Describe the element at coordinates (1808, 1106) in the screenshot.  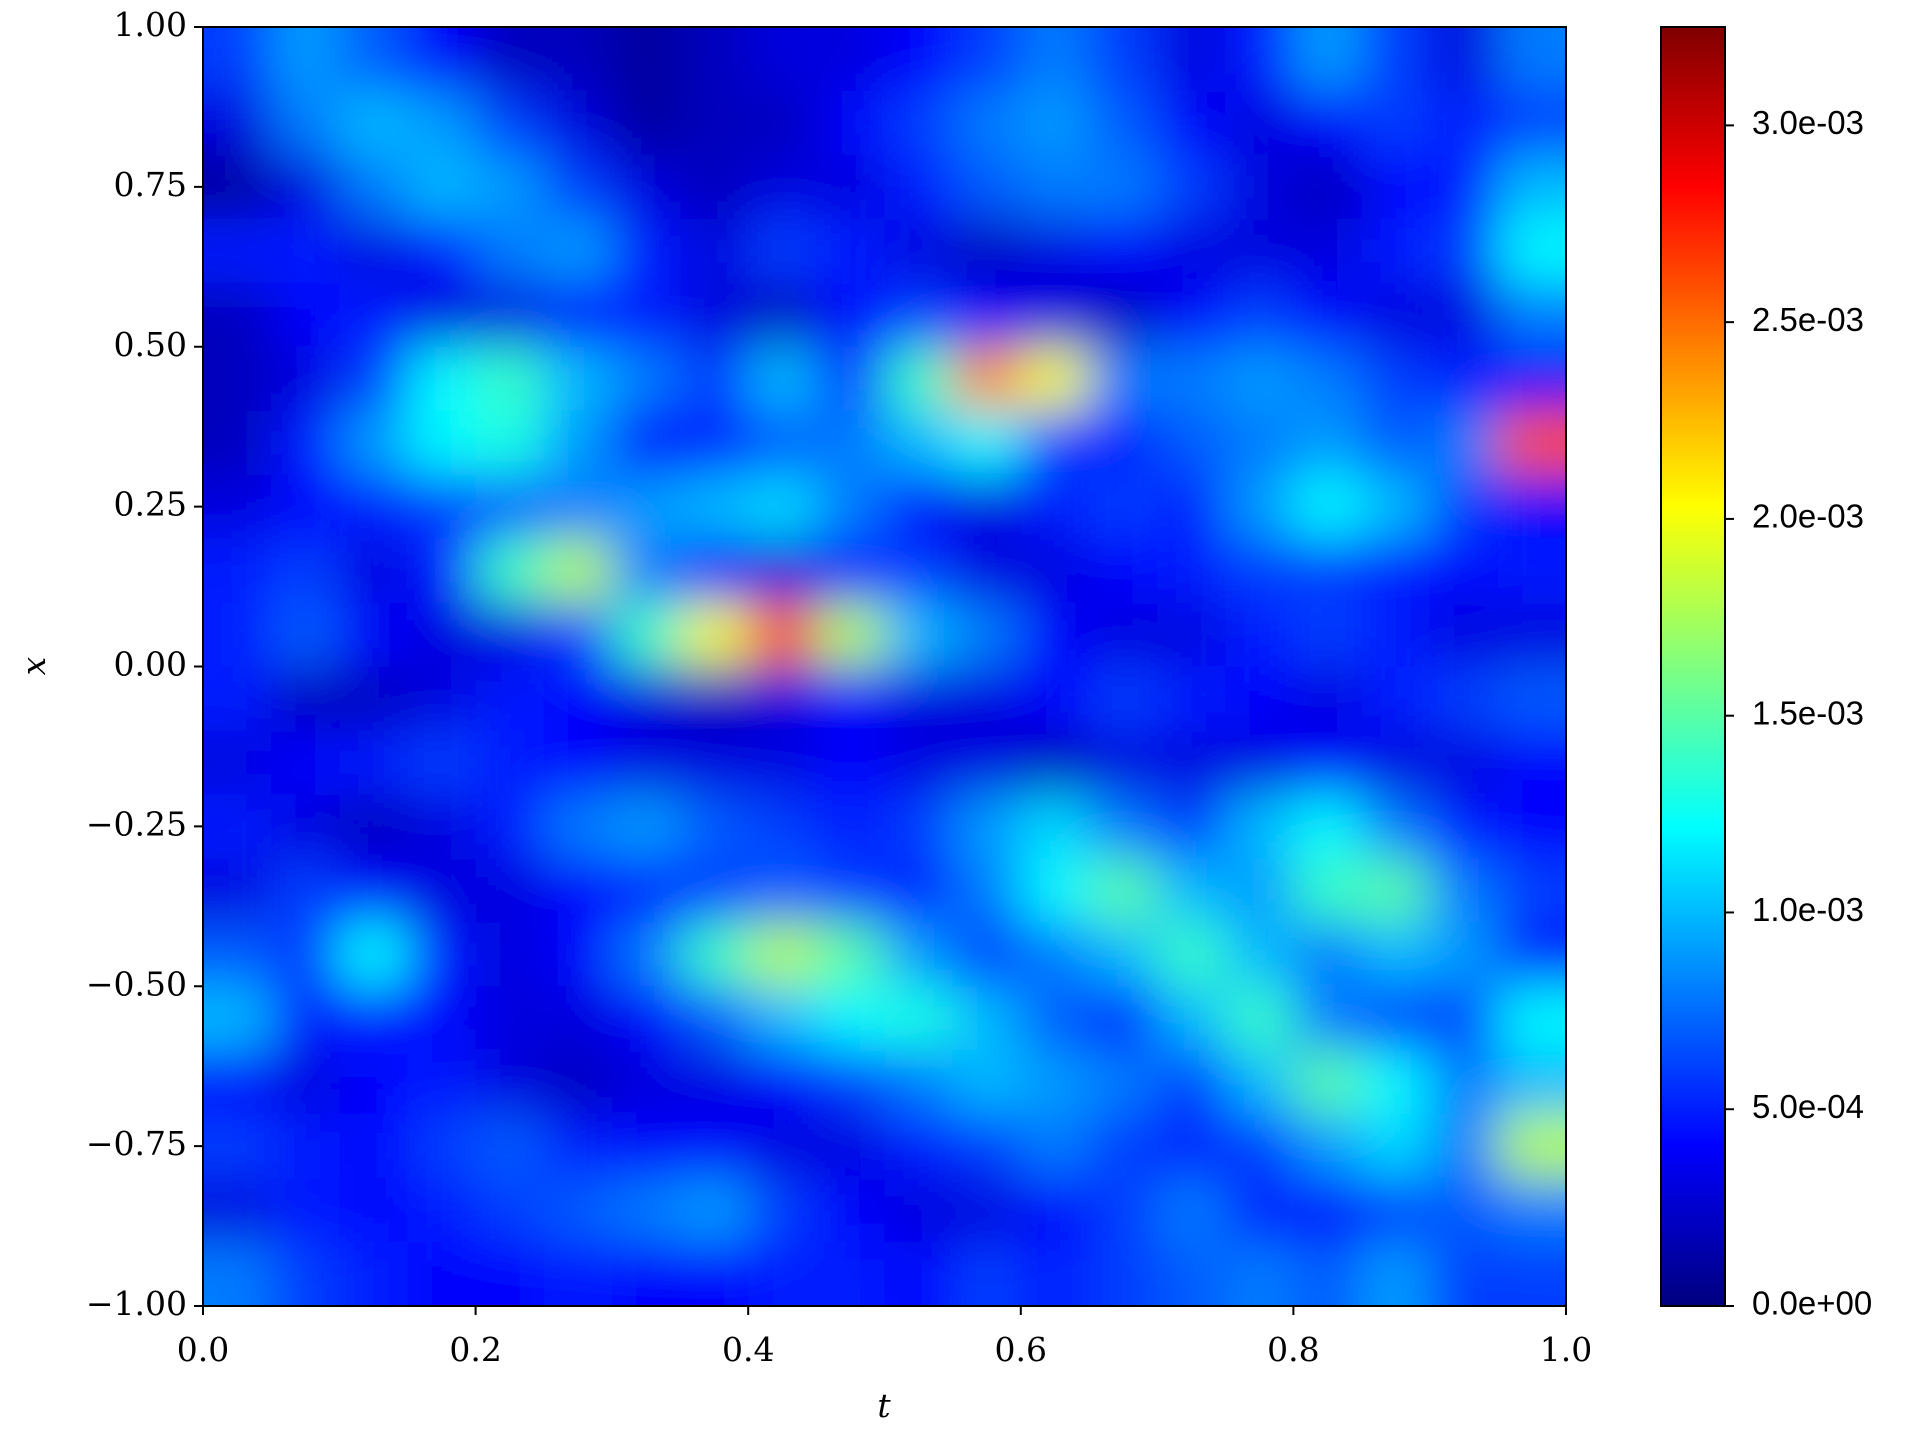
I see `colorbar-tick-label: 5.0e-04` at that location.